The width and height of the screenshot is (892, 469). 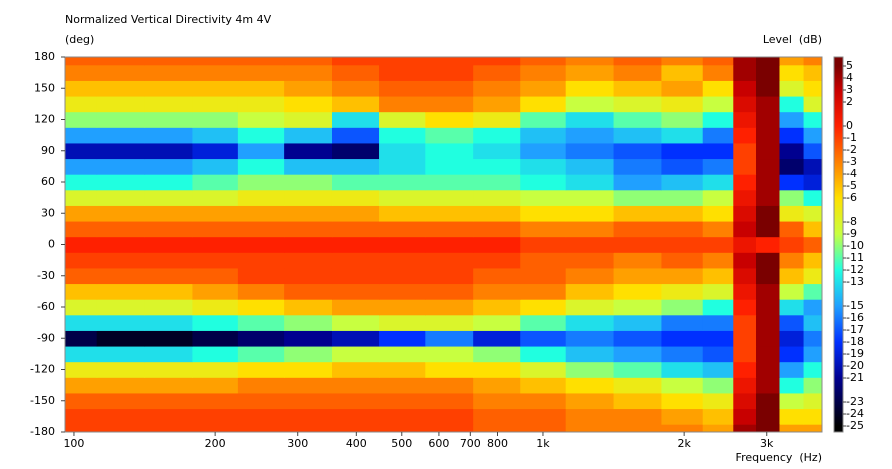 What do you see at coordinates (849, 101) in the screenshot?
I see `colorbar-tick-label: 2` at bounding box center [849, 101].